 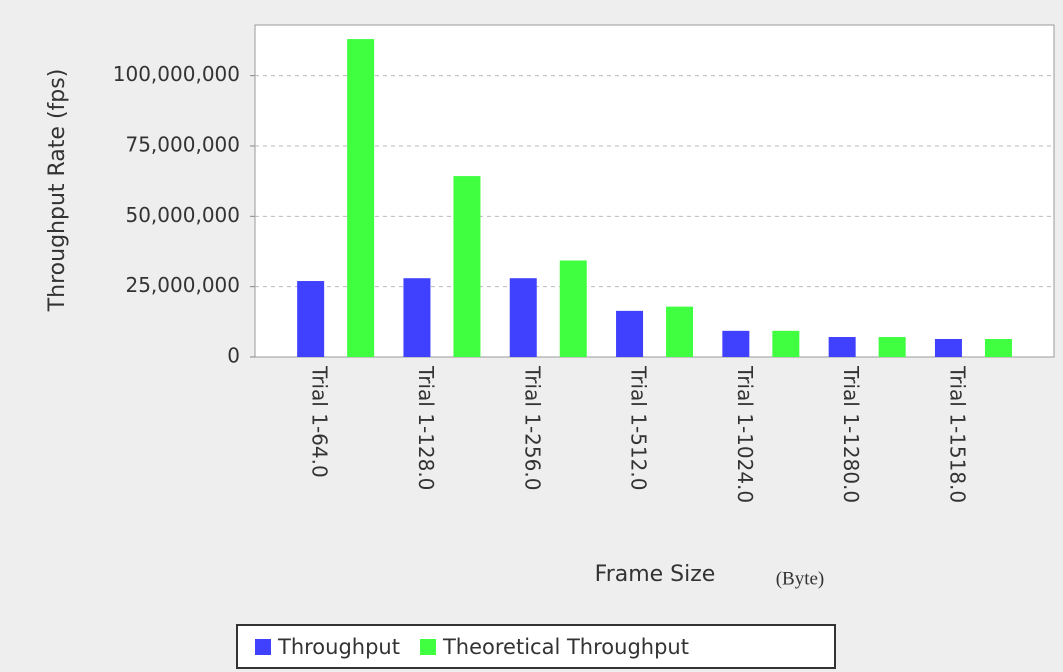 What do you see at coordinates (426, 427) in the screenshot?
I see `x-tick-label: Trial 1-128.0` at bounding box center [426, 427].